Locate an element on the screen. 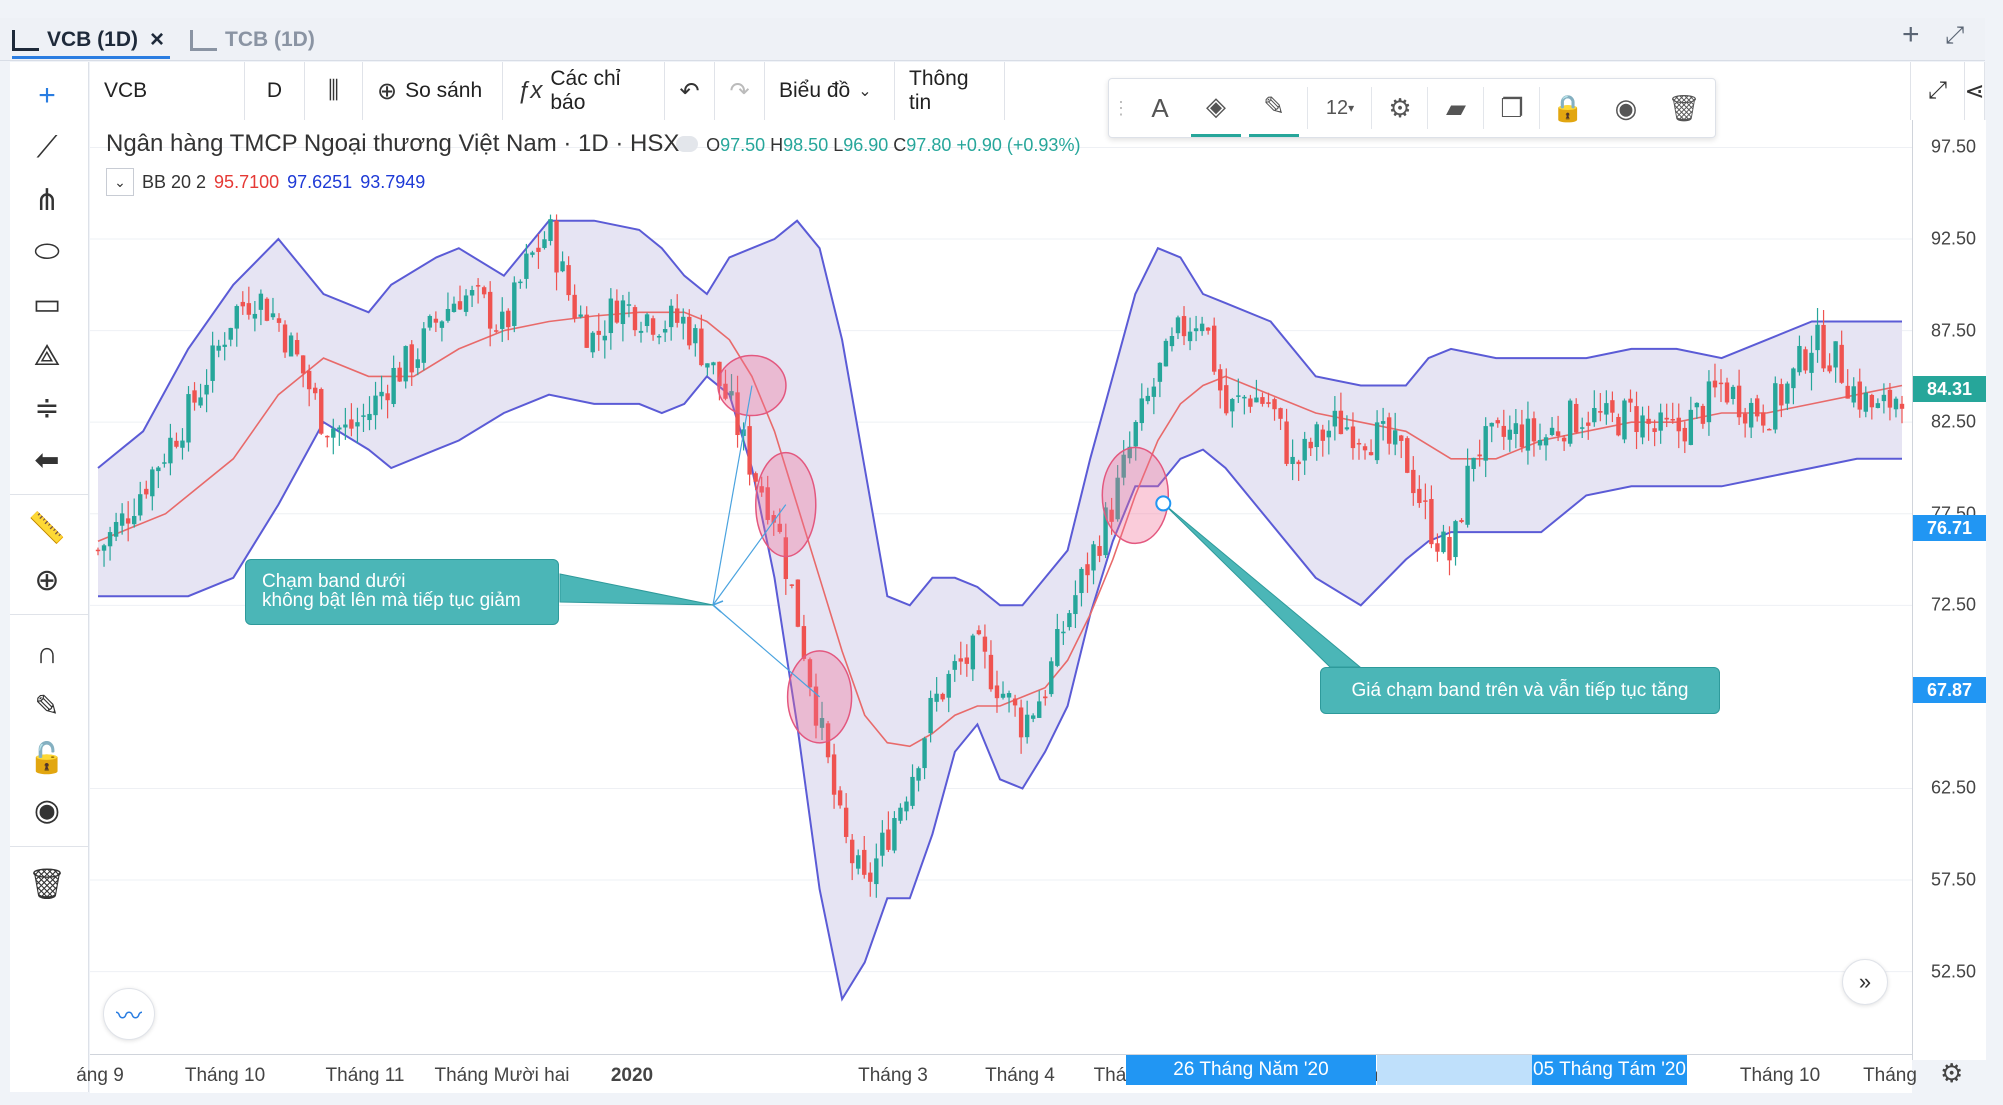 The image size is (2003, 1105). pitchfork-icon: ⋔ is located at coordinates (47, 200).